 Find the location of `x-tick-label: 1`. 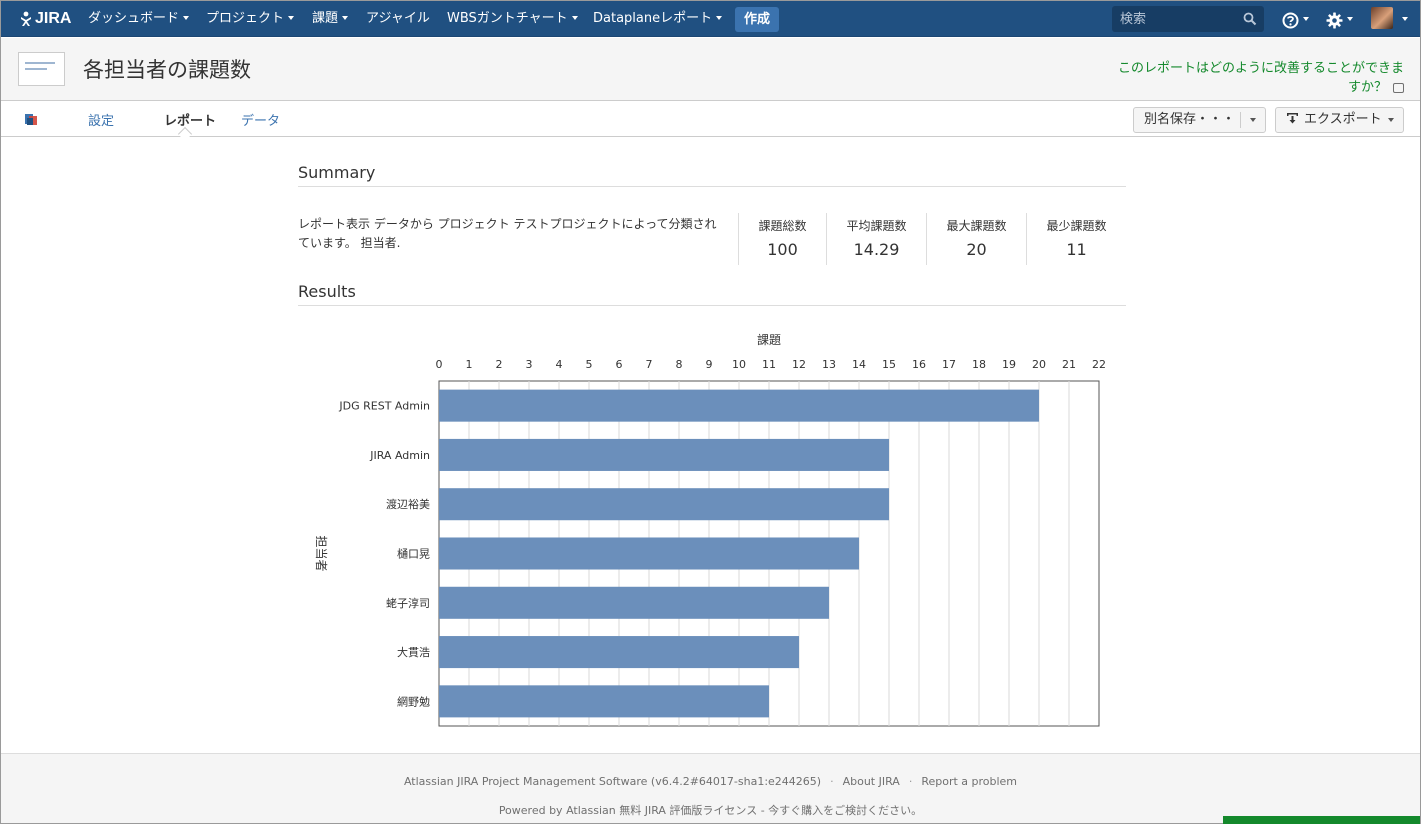

x-tick-label: 1 is located at coordinates (469, 364).